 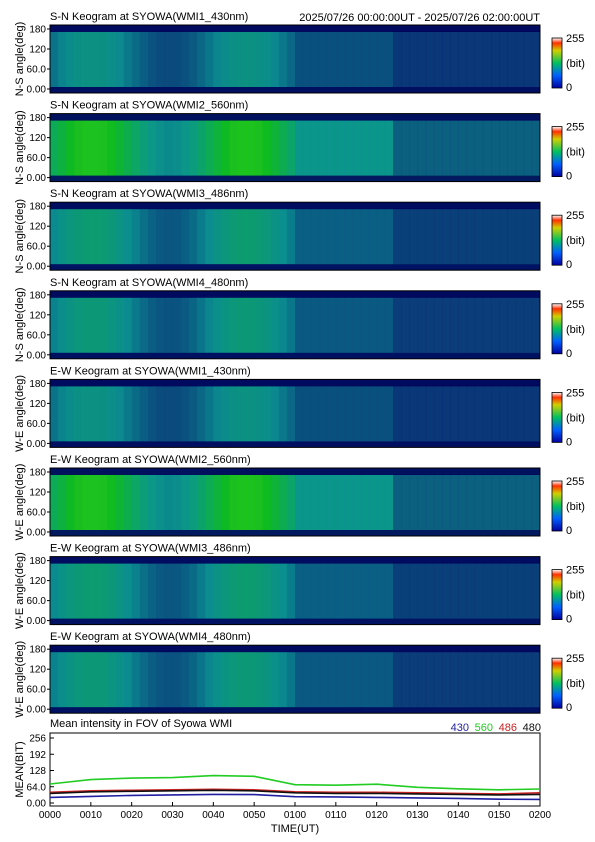 What do you see at coordinates (295, 829) in the screenshot?
I see `lineplot-xlabel: TIME(UT)` at bounding box center [295, 829].